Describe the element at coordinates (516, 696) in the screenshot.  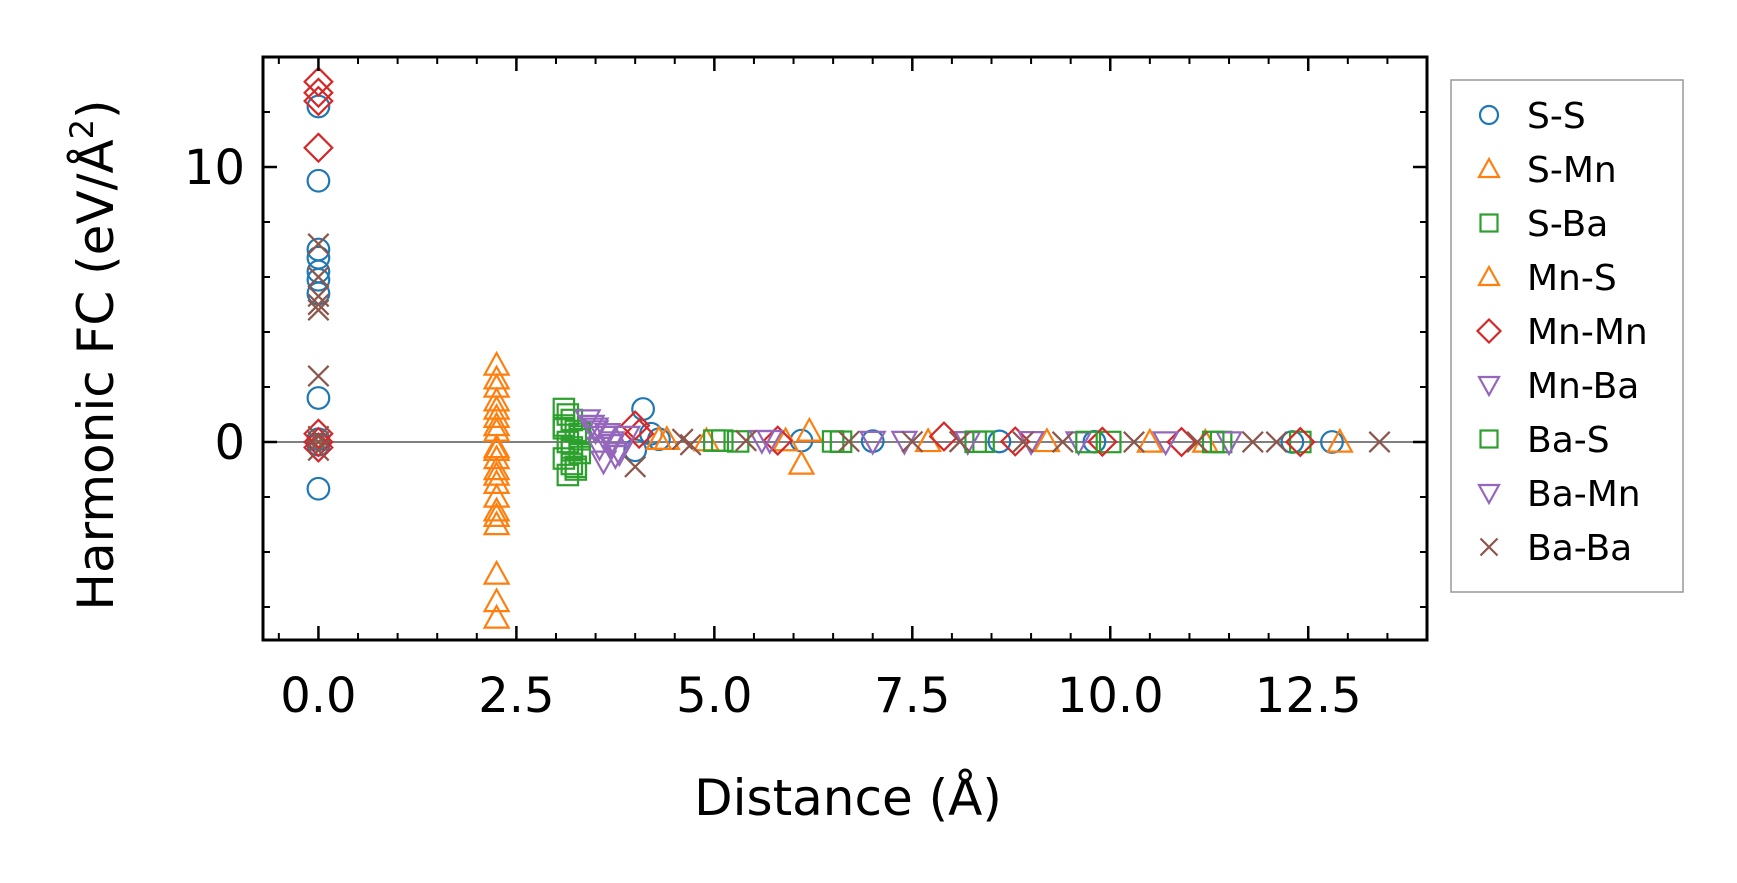
I see `x-tick-label: 2.5` at that location.